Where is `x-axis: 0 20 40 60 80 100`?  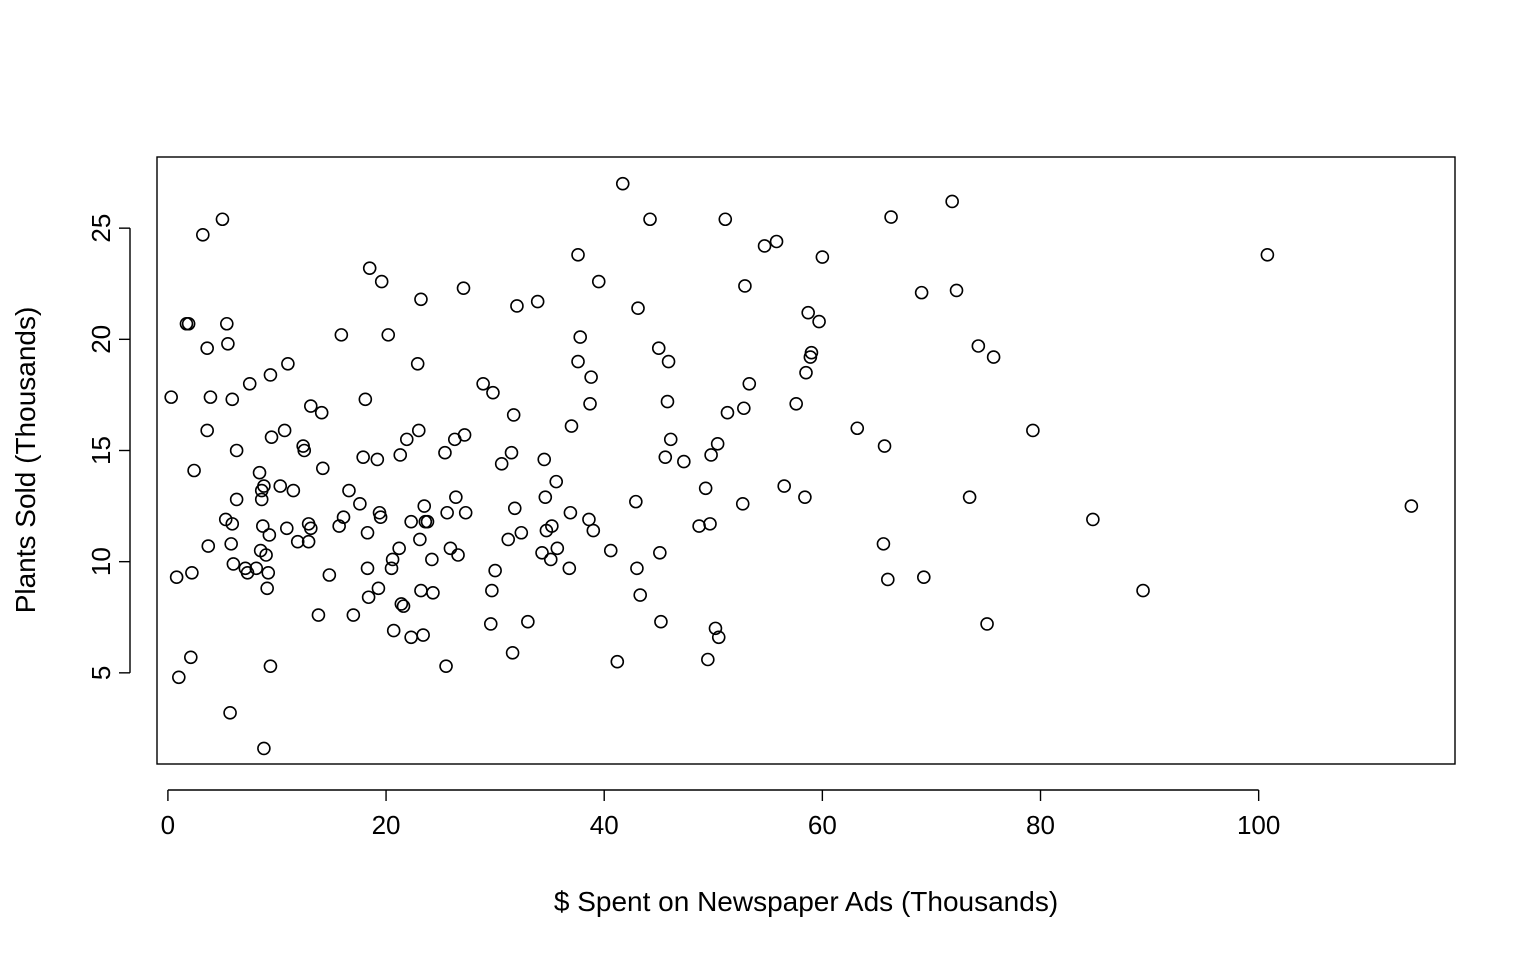
x-axis: 0 20 40 60 80 100 is located at coordinates (720, 814).